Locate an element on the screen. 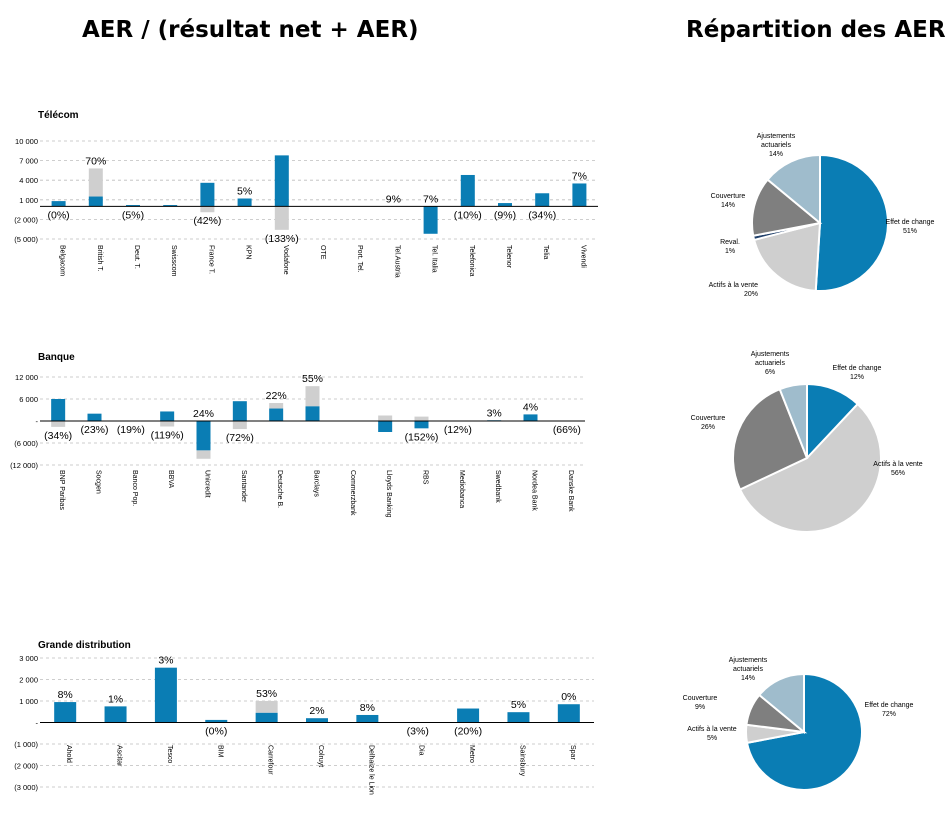 The image size is (946, 838). category-label: Swisscom is located at coordinates (173, 261).